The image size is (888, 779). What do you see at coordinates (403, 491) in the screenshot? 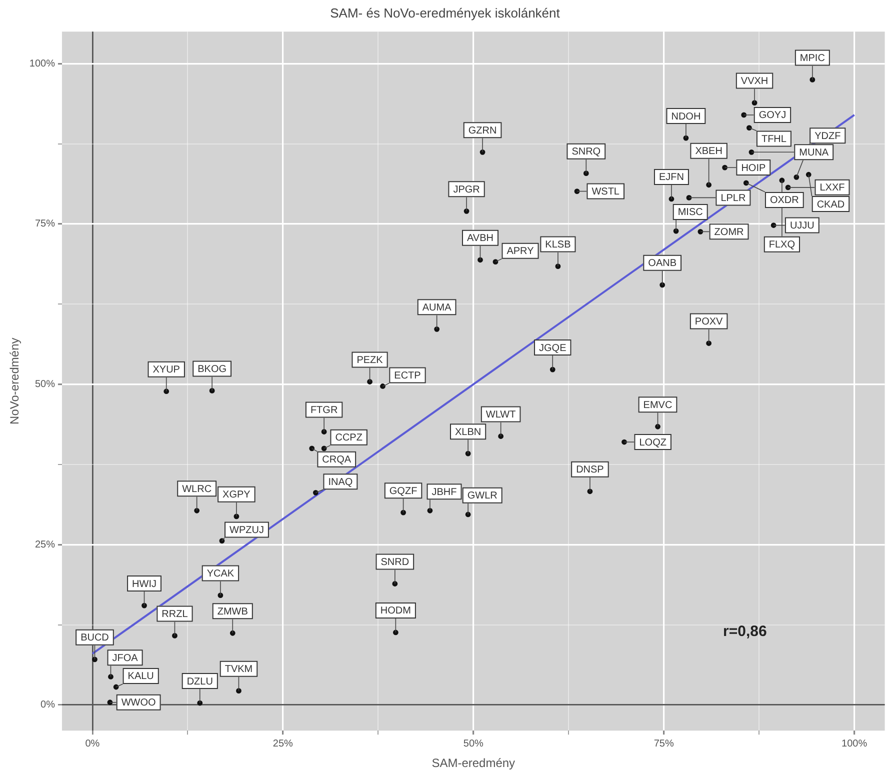
I see `annotation: GQZF` at bounding box center [403, 491].